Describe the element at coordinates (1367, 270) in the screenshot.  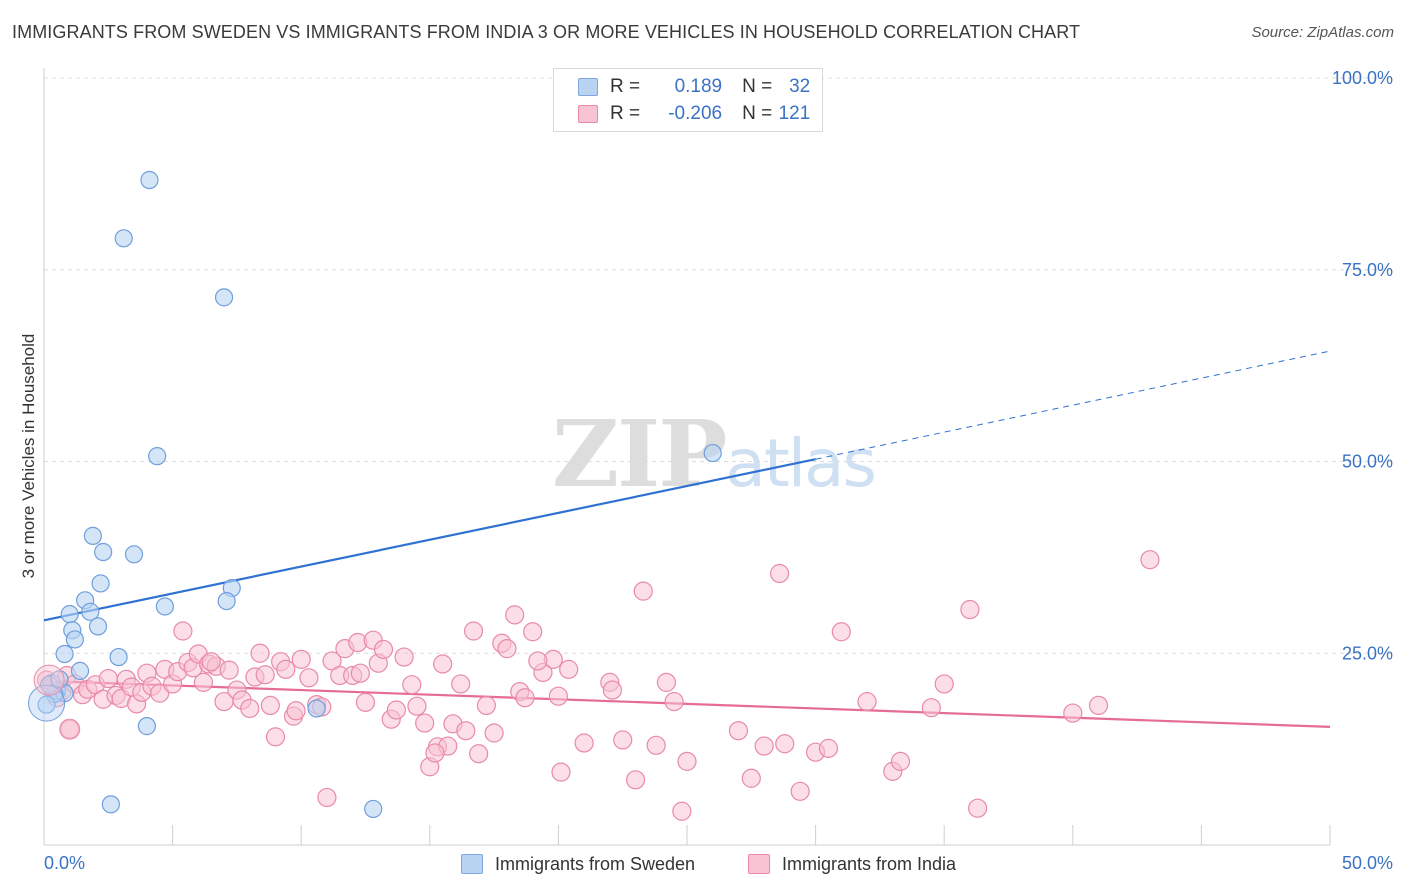
I see `y-tick-label: 75.0%` at that location.